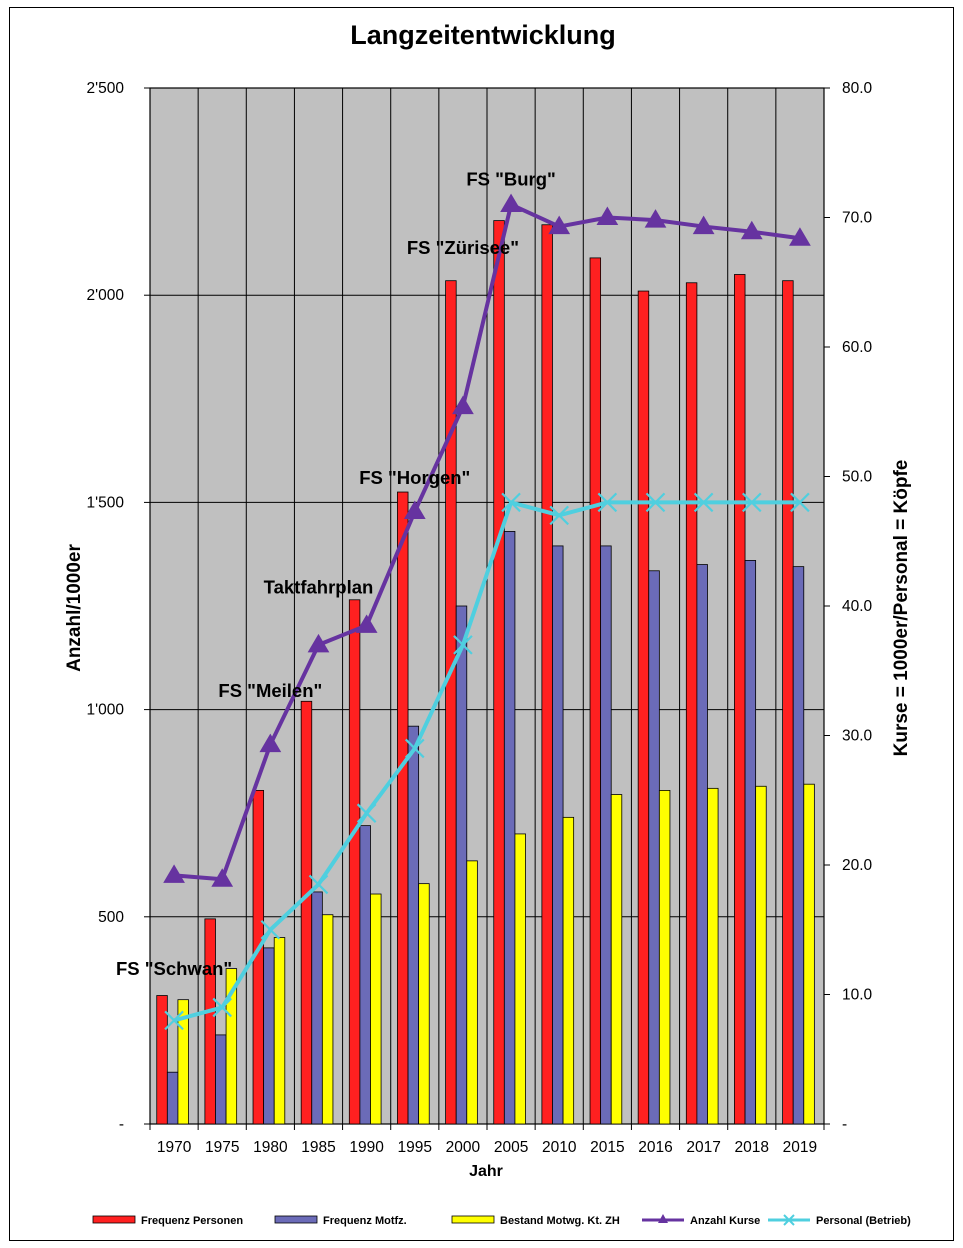 Image resolution: width=963 pixels, height=1248 pixels. Describe the element at coordinates (857, 88) in the screenshot. I see `y2-tick-label: 80.0` at that location.